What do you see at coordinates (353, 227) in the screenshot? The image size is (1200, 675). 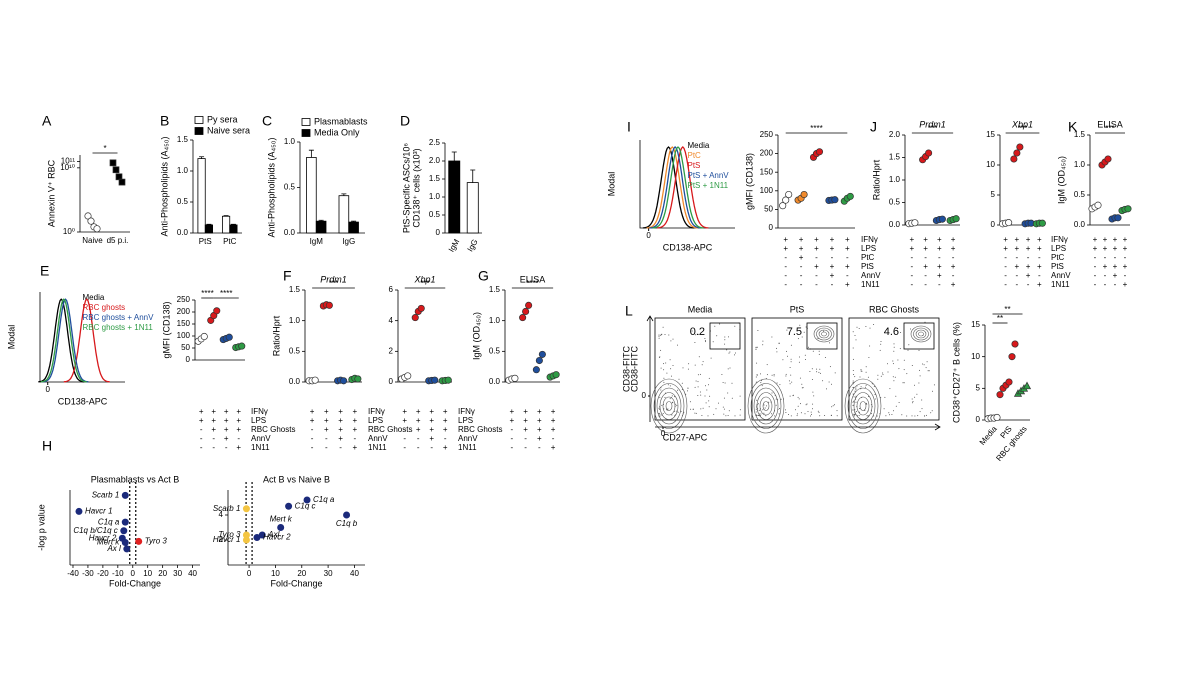 I see `bar` at bounding box center [353, 227].